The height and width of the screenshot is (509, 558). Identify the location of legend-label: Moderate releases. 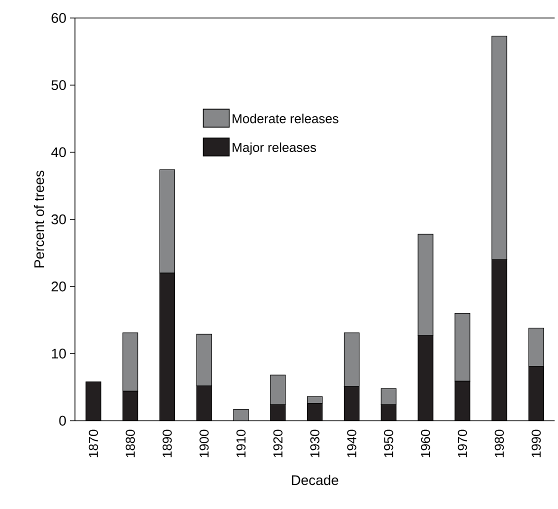
(285, 119).